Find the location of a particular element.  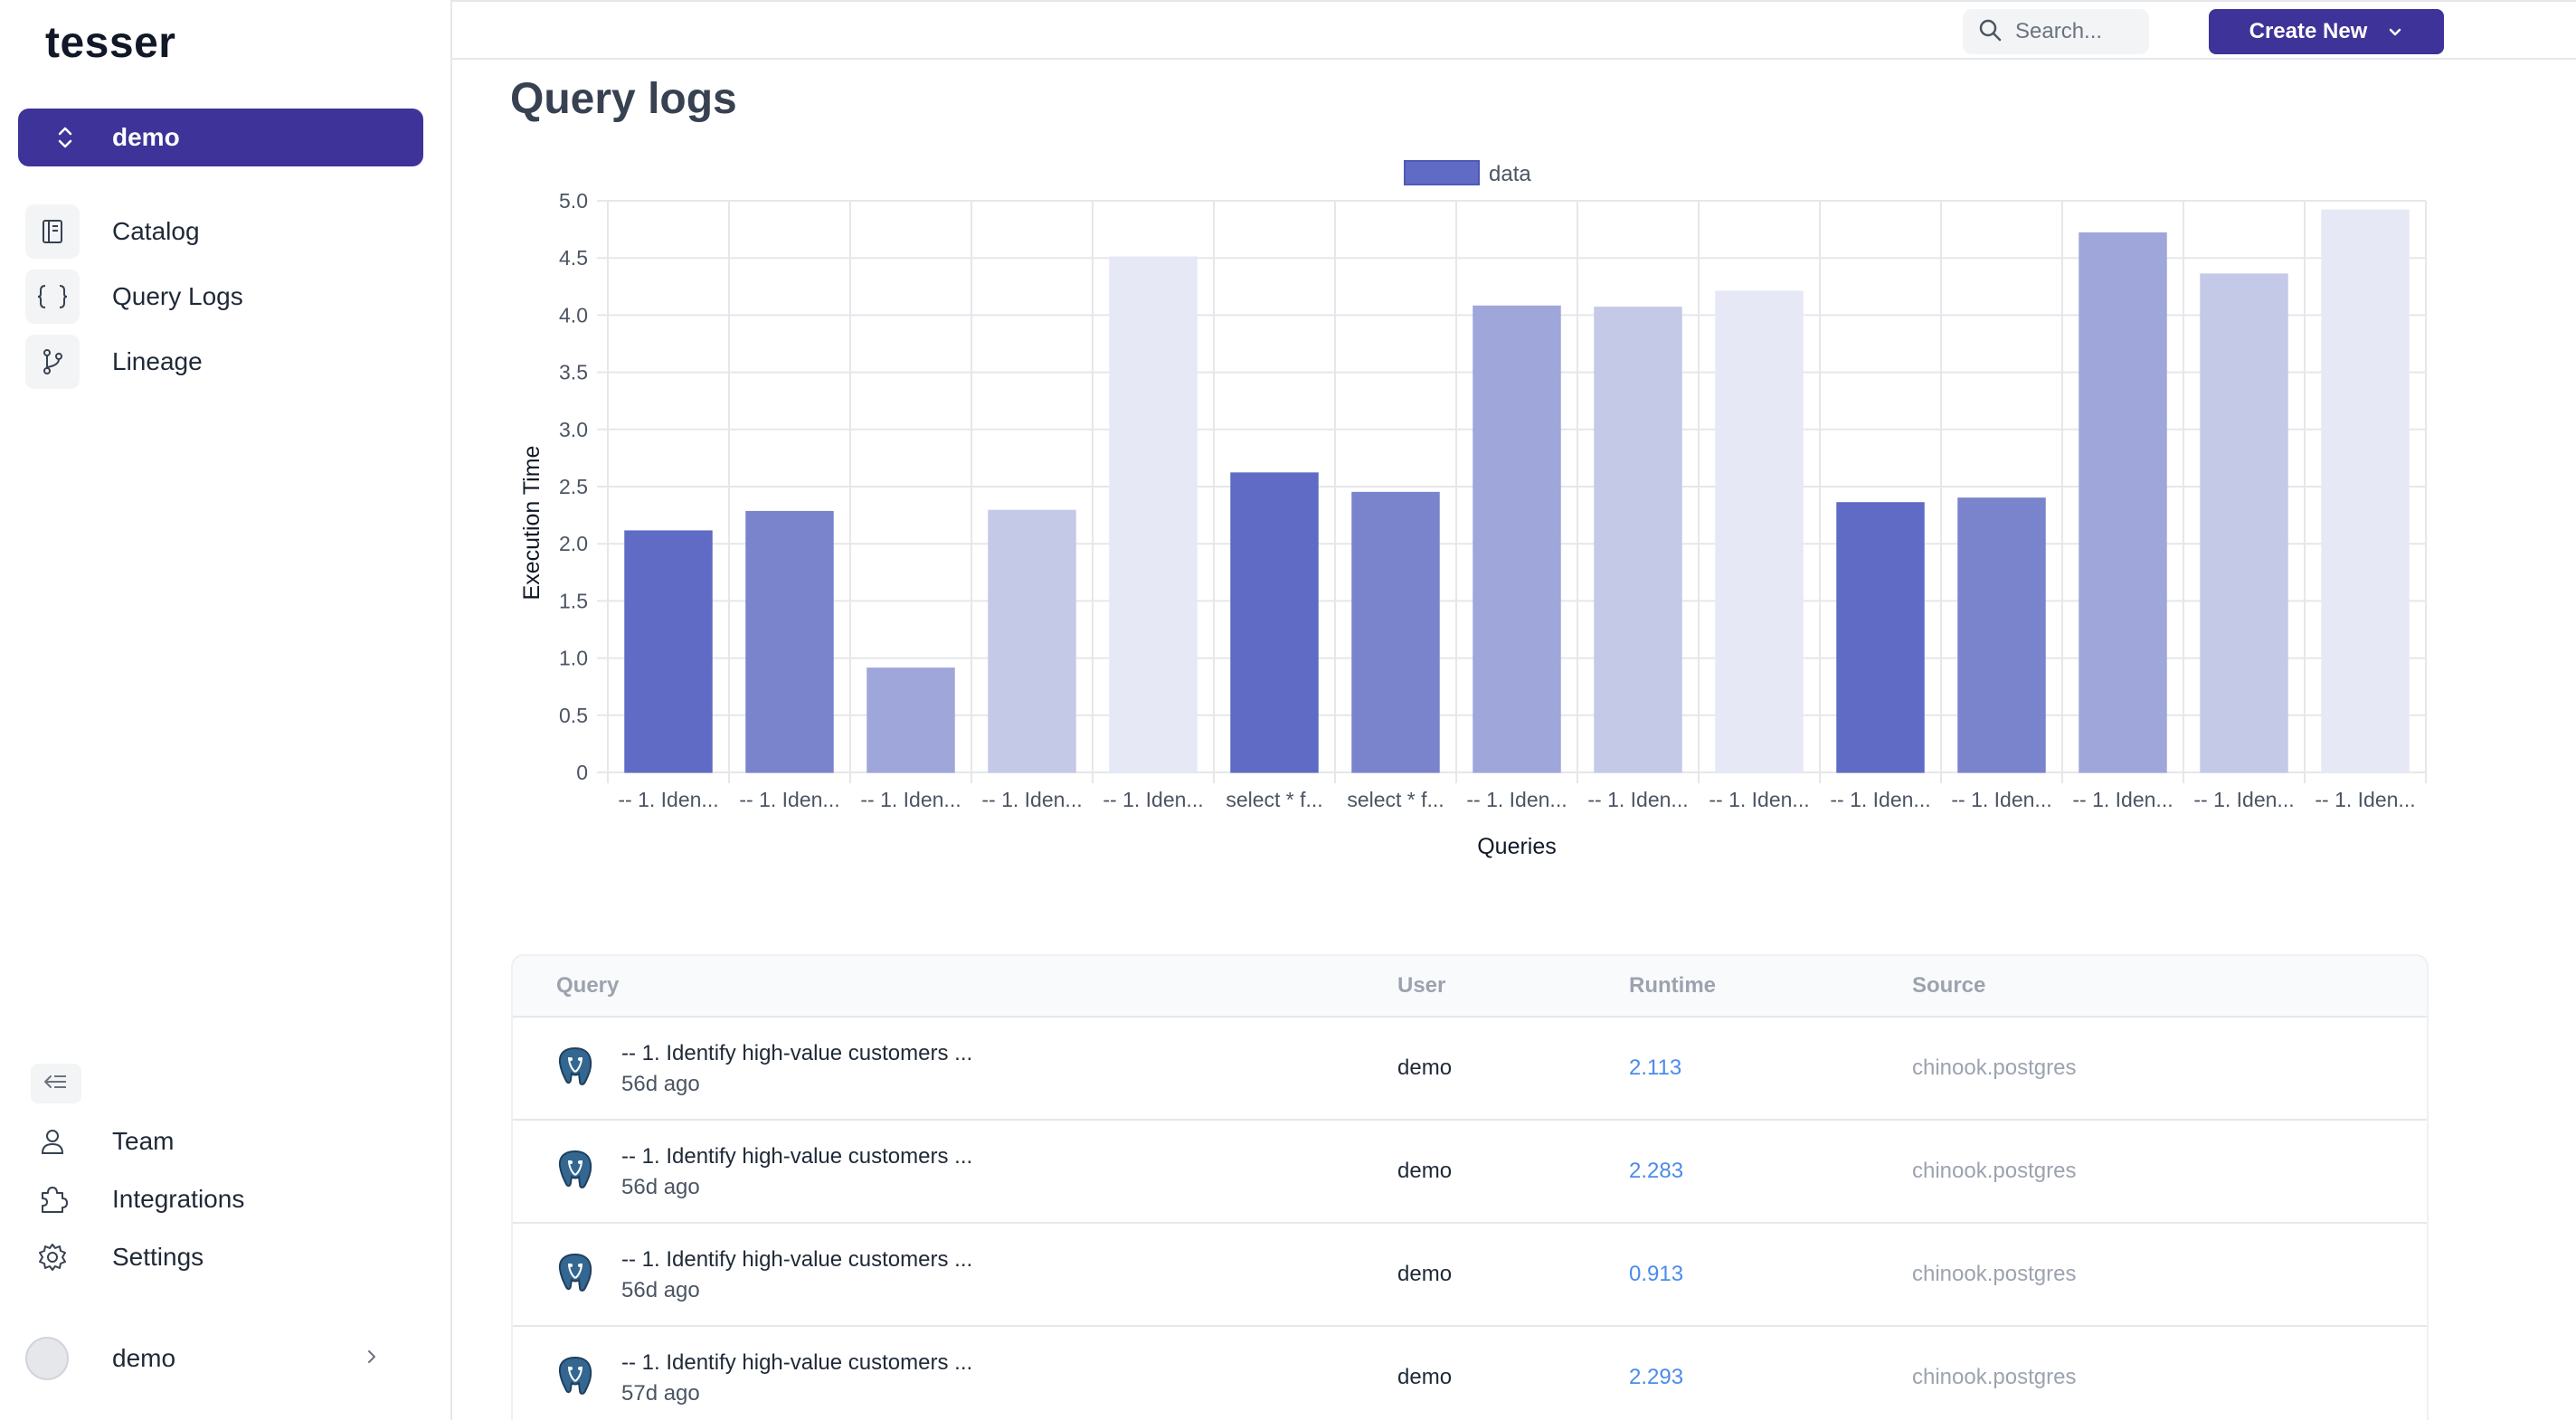

app-logo: tesser is located at coordinates (110, 43).